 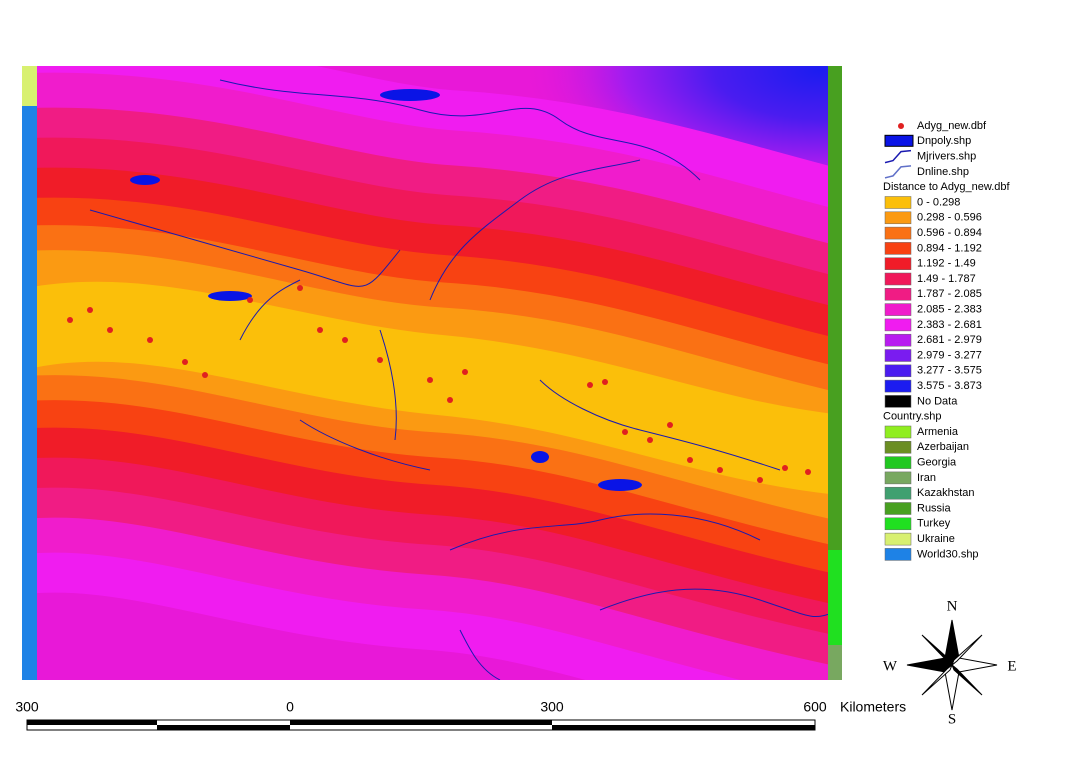 I want to click on legend-label: Dnpoly.shp, so click(x=944, y=141).